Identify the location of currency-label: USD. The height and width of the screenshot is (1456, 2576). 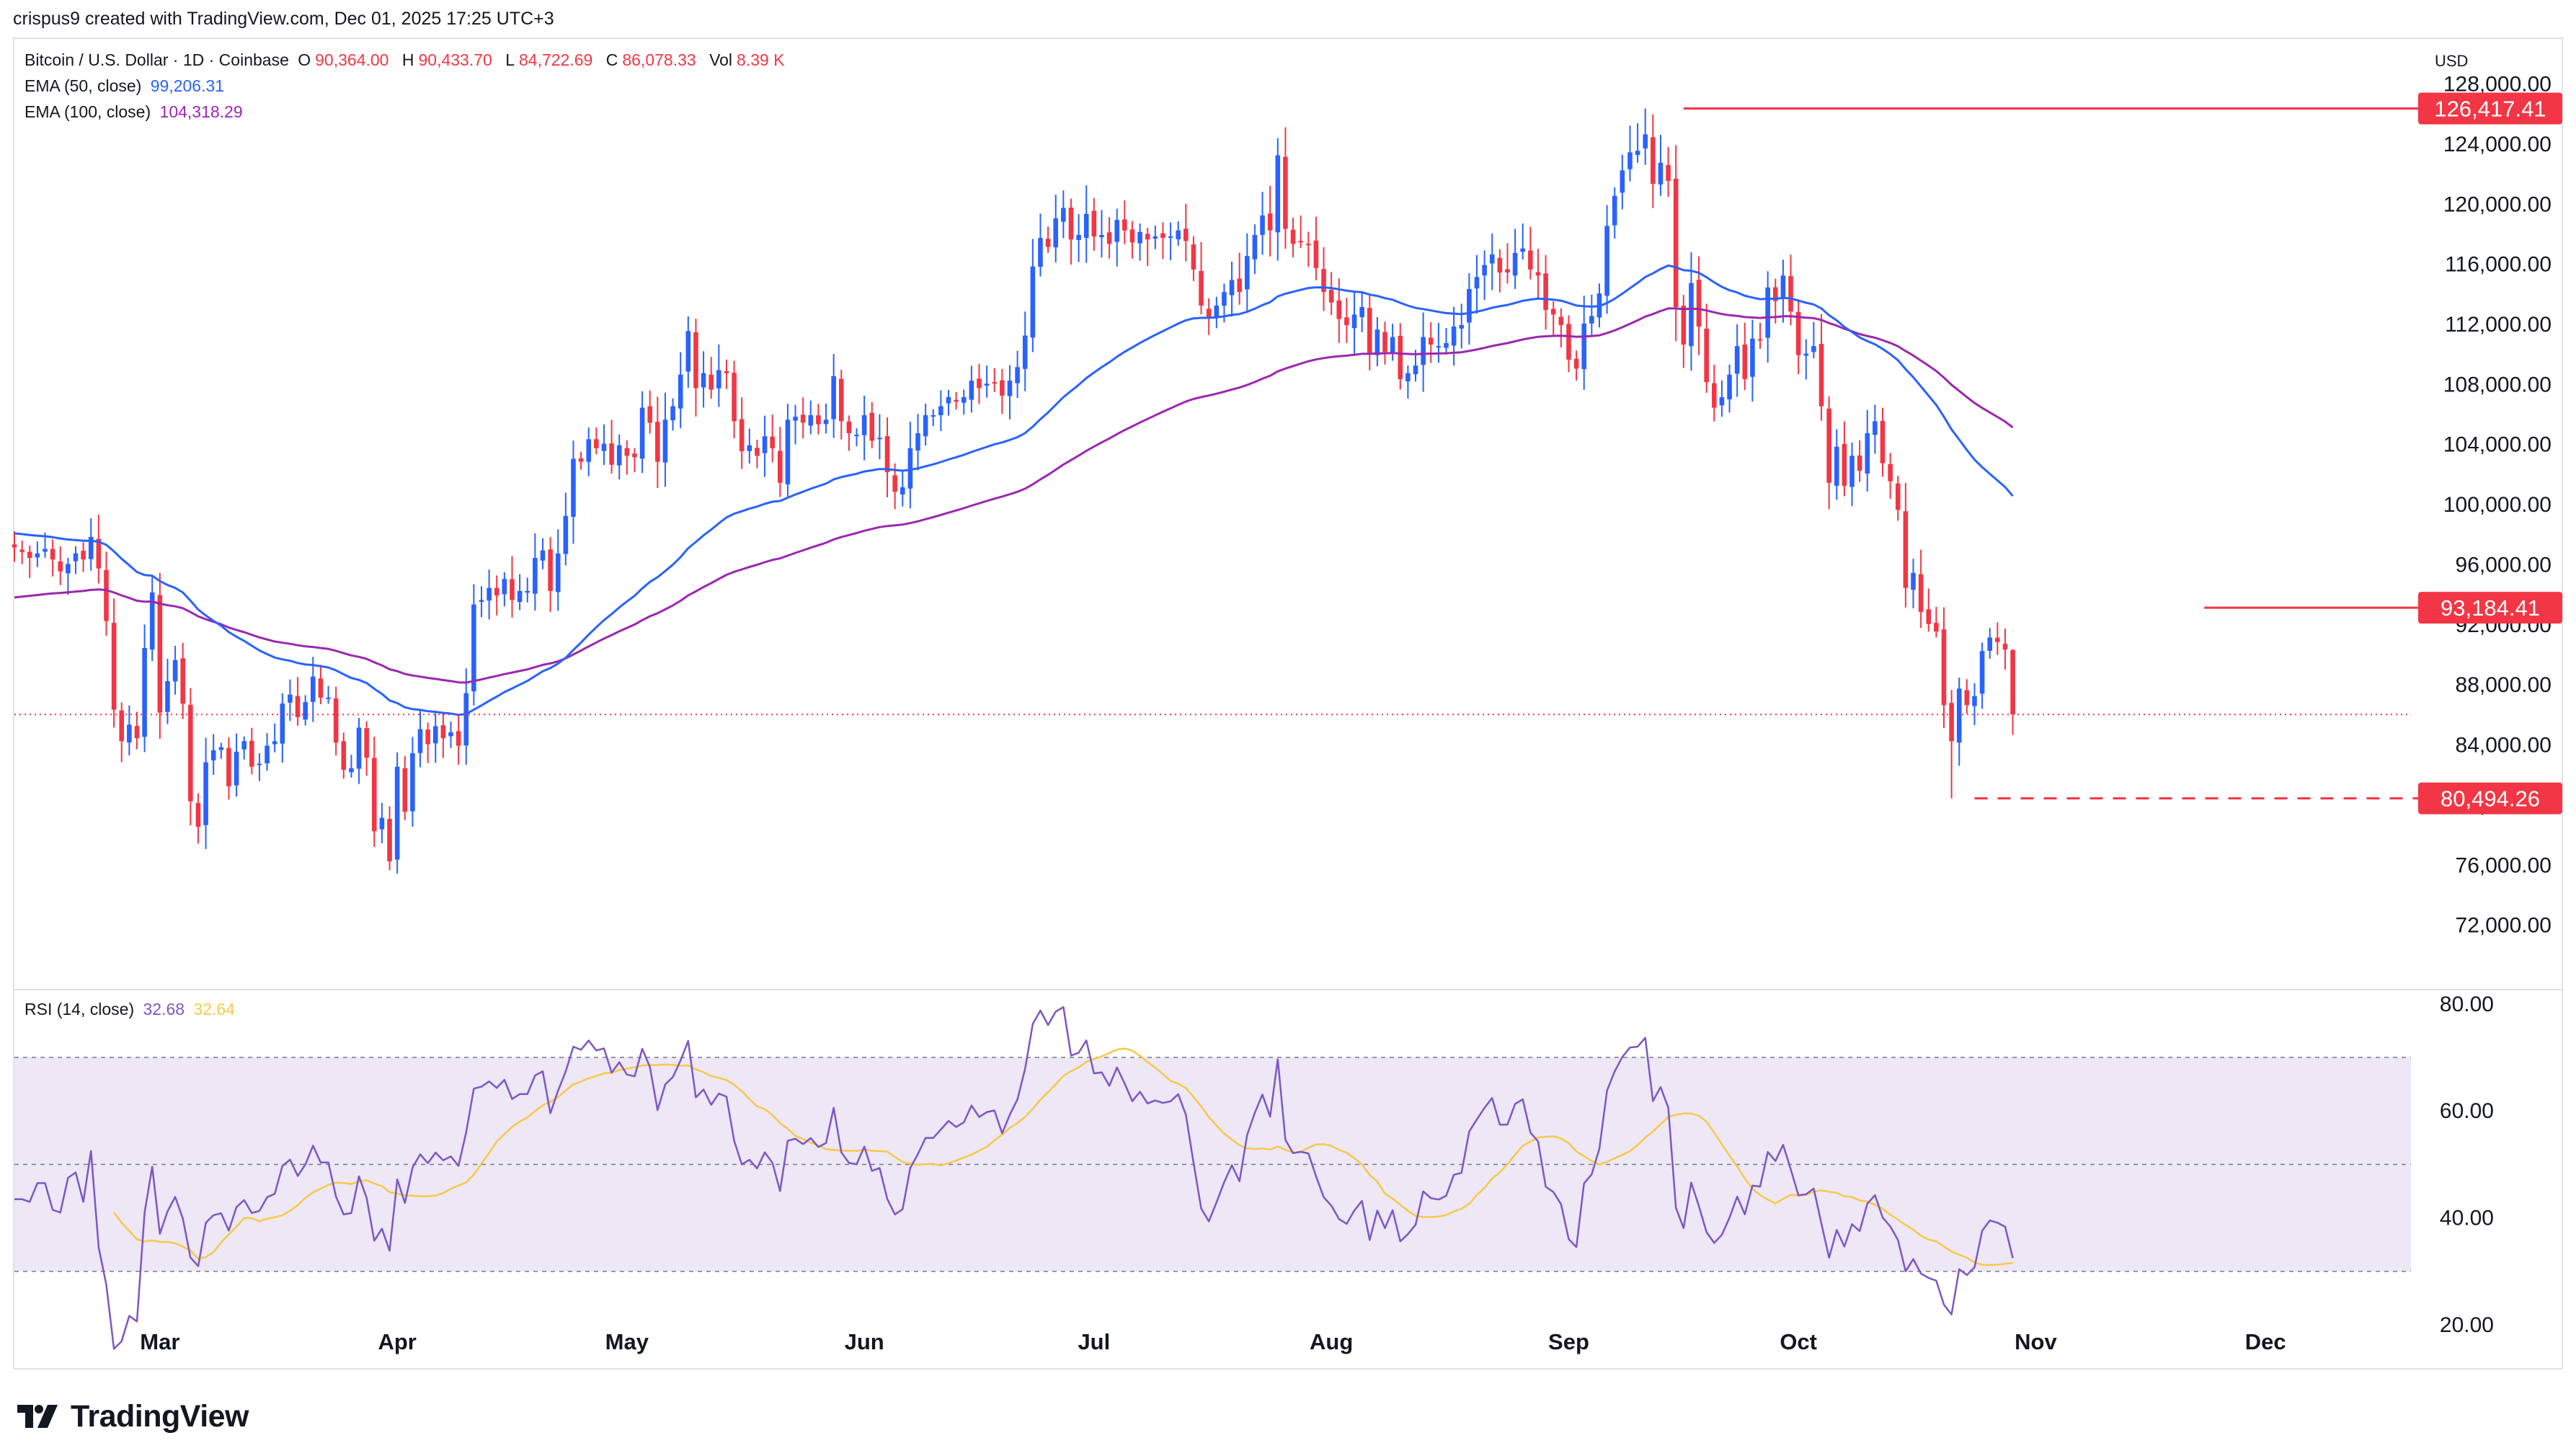
(2452, 61).